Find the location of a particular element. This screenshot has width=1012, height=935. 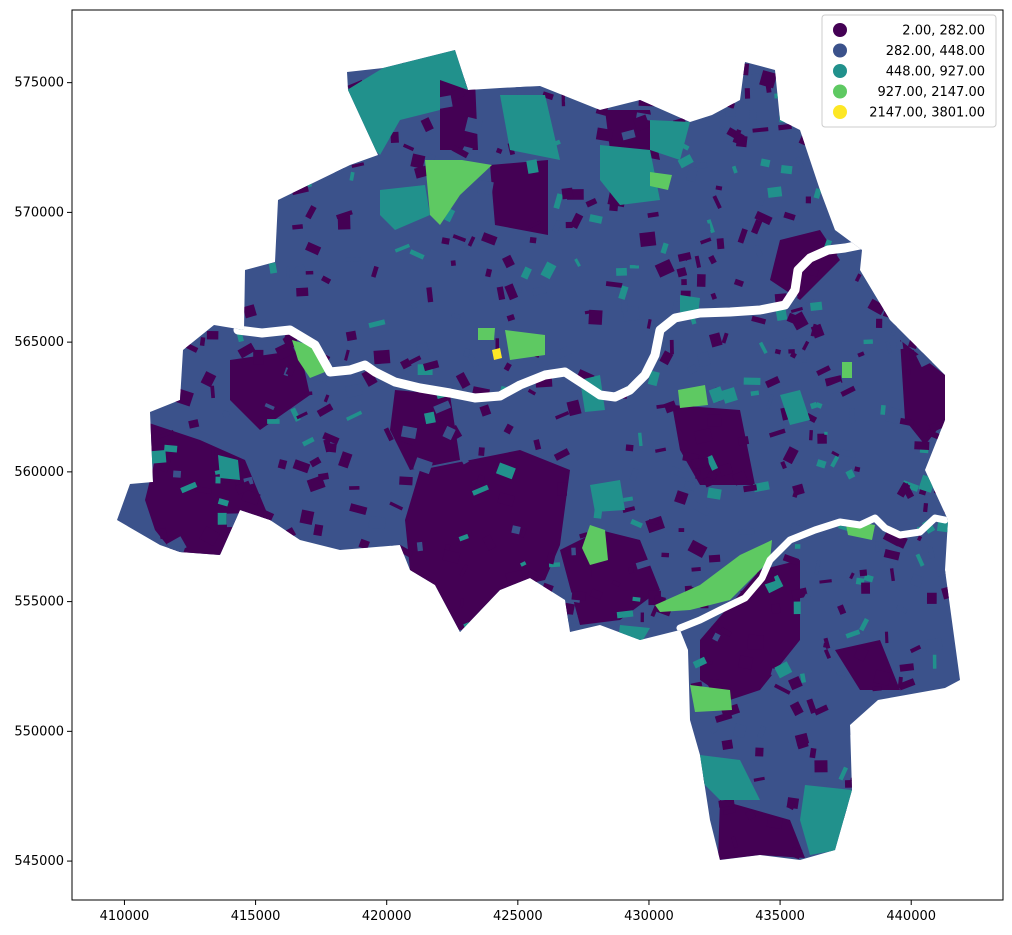

x-tick-label: 415000 is located at coordinates (256, 916).